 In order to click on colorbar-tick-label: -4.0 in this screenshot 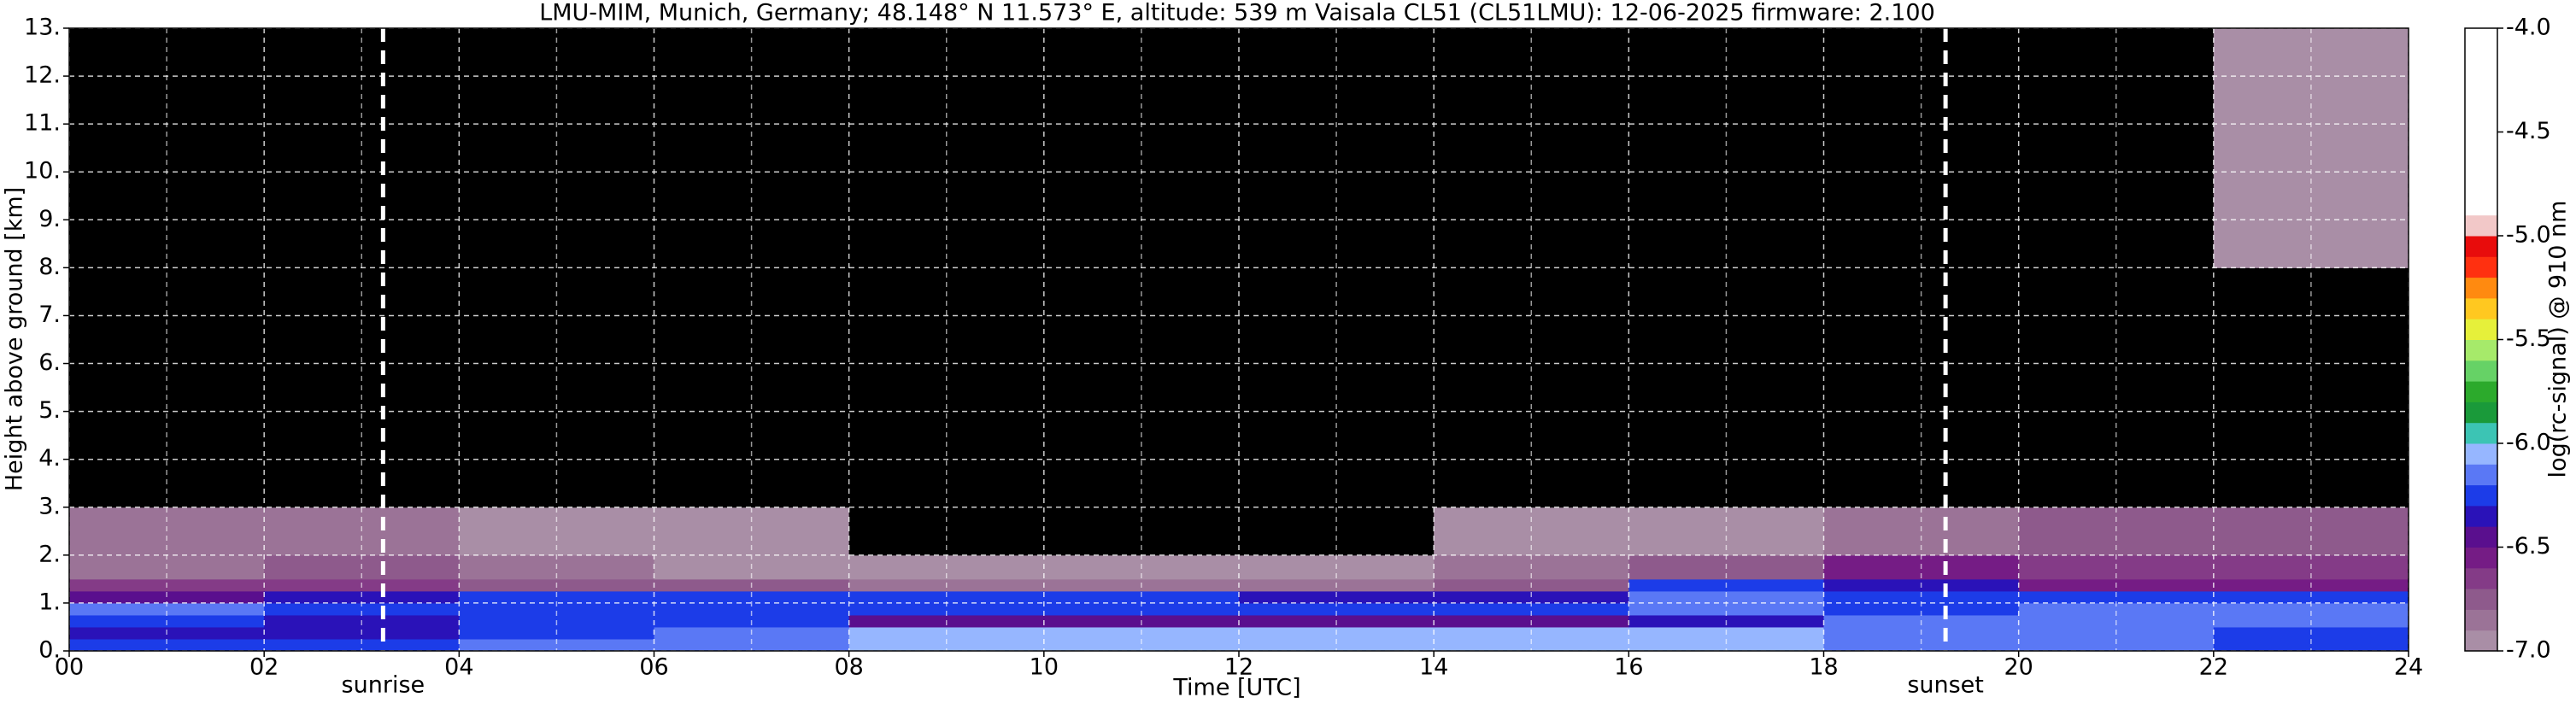, I will do `click(2528, 28)`.